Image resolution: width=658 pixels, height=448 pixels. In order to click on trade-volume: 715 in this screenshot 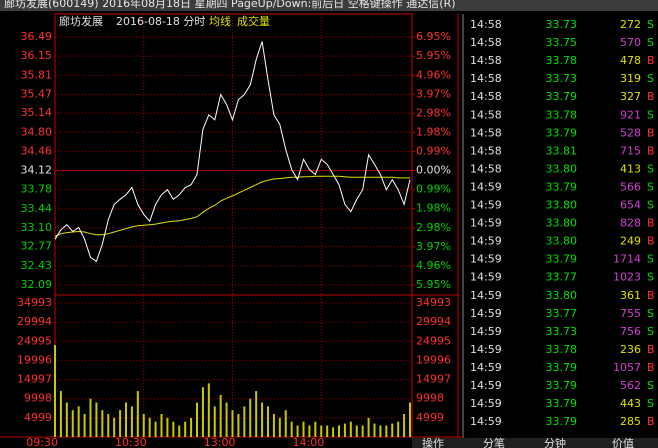, I will do `click(630, 150)`.